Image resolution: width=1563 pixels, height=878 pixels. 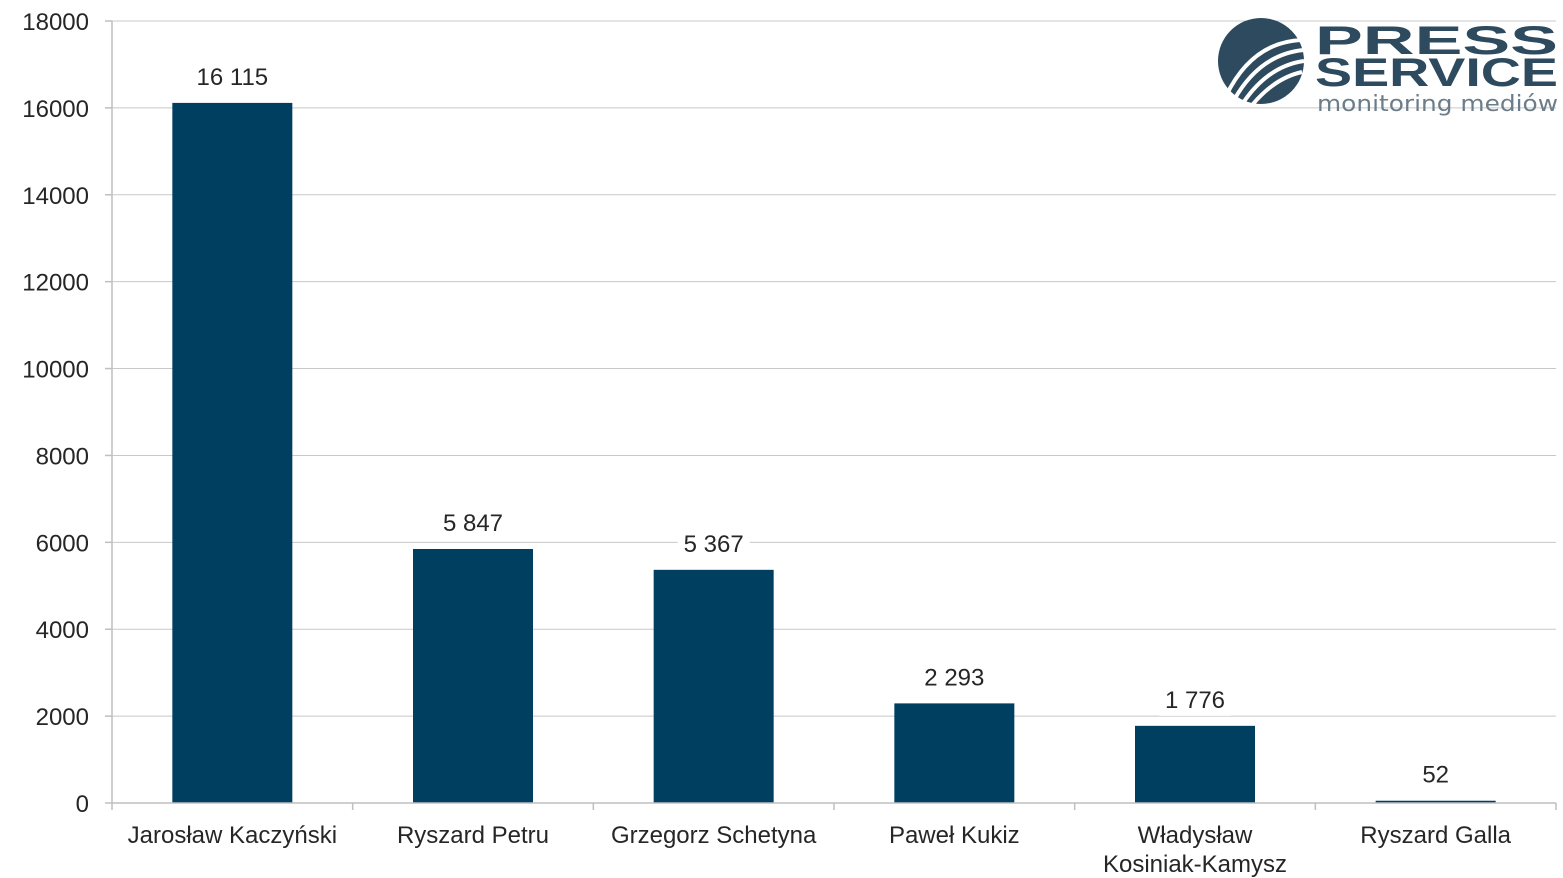 What do you see at coordinates (82, 804) in the screenshot?
I see `y-tick-label: 0` at bounding box center [82, 804].